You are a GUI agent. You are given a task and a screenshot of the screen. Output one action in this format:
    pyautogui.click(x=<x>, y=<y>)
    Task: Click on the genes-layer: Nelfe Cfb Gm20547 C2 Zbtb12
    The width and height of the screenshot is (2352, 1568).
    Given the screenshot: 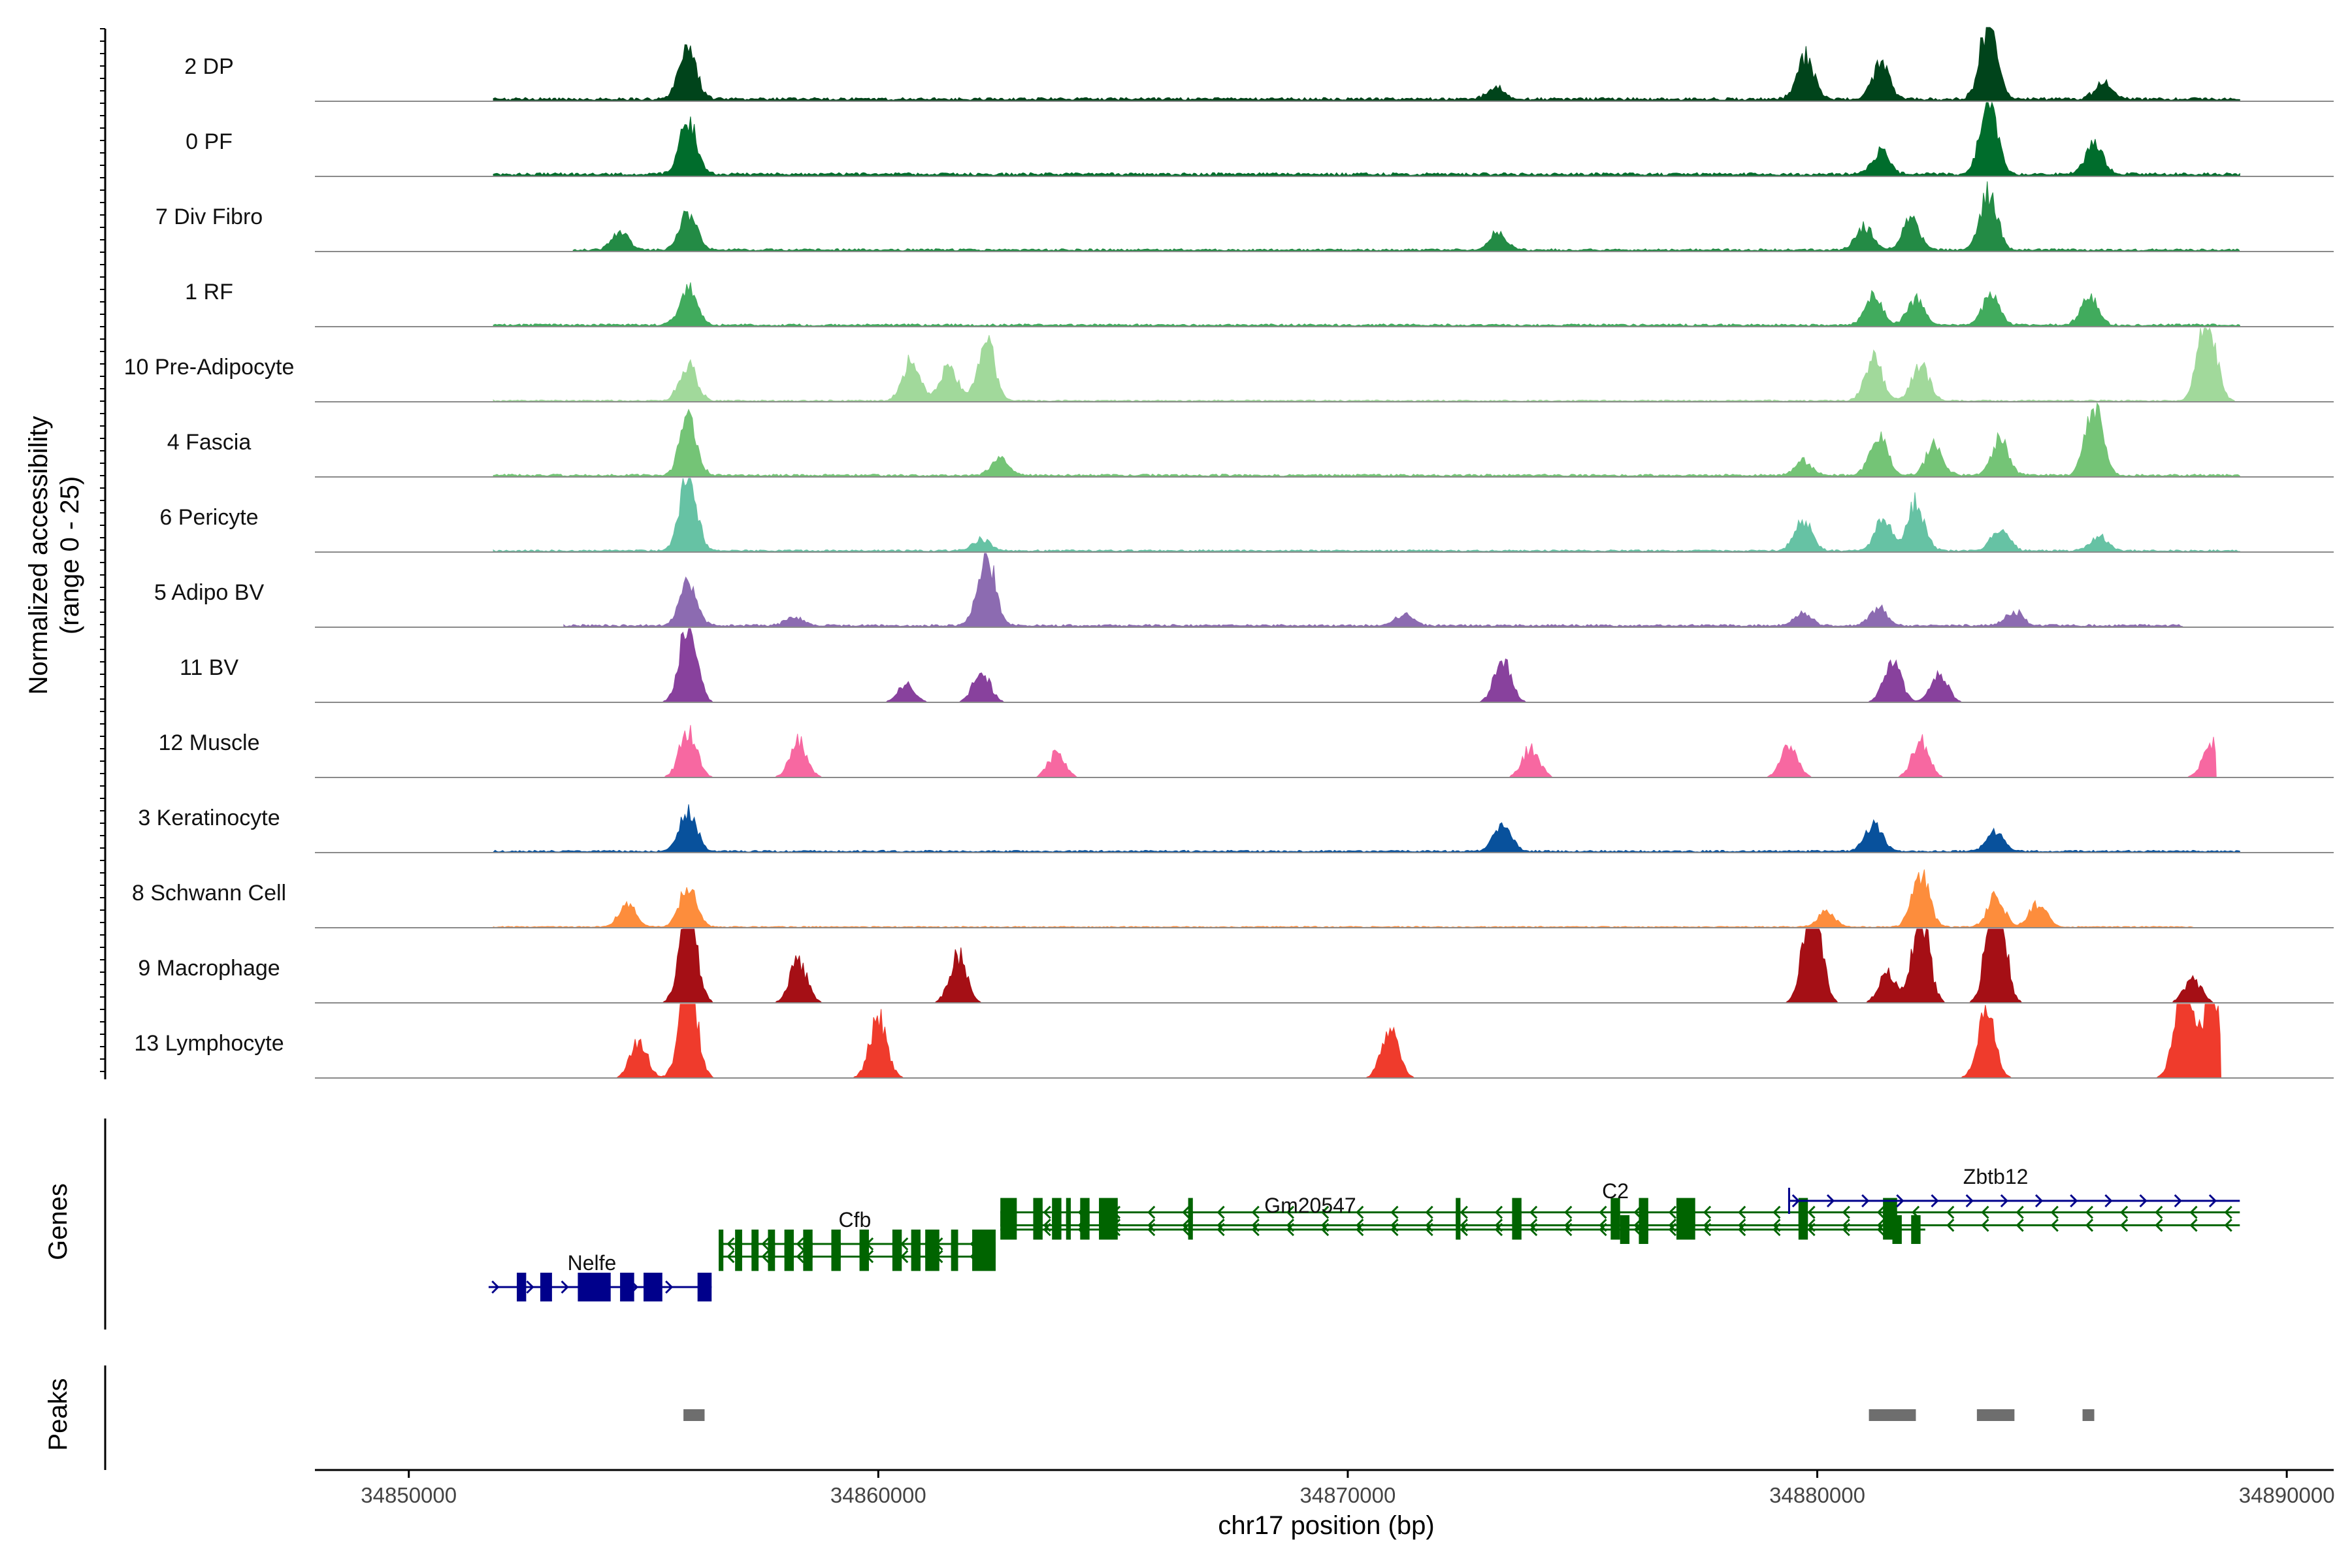 What is the action you would take?
    pyautogui.click(x=1172, y=1224)
    